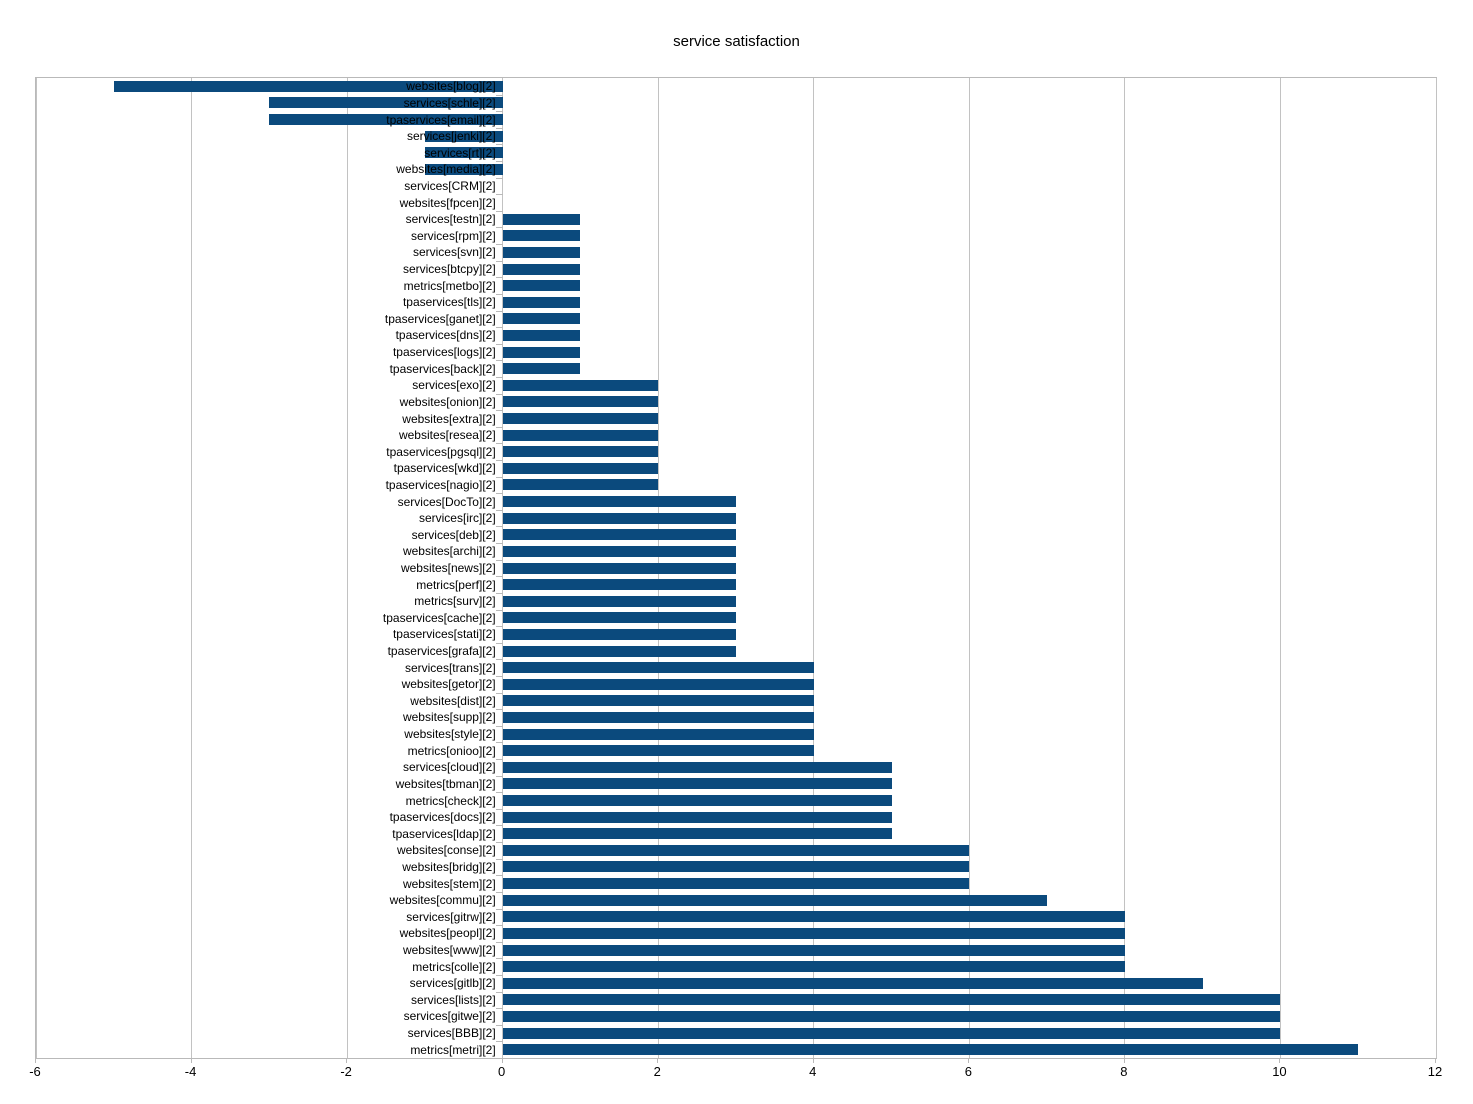 This screenshot has width=1473, height=1104. I want to click on category-label: websites[tbman][2], so click(445, 783).